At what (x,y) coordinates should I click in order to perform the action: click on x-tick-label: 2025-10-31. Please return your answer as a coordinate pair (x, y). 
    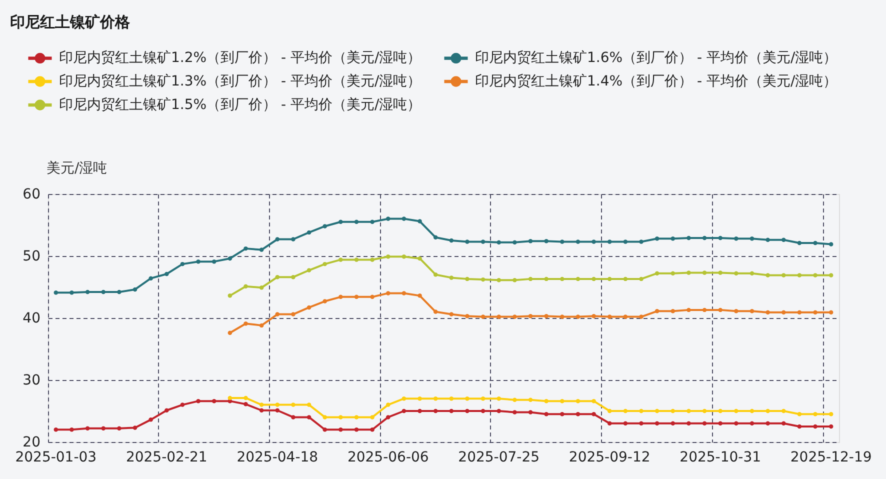
    Looking at the image, I should click on (721, 458).